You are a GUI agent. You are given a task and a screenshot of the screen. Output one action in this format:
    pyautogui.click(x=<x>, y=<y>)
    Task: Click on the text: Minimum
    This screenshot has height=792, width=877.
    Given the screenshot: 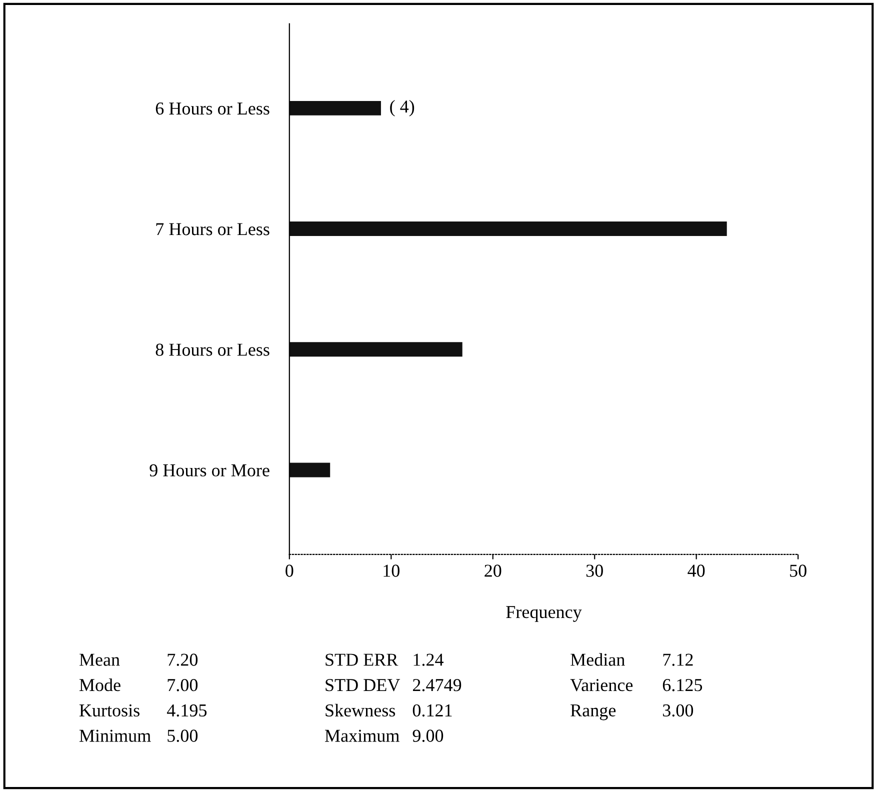 What is the action you would take?
    pyautogui.click(x=115, y=736)
    